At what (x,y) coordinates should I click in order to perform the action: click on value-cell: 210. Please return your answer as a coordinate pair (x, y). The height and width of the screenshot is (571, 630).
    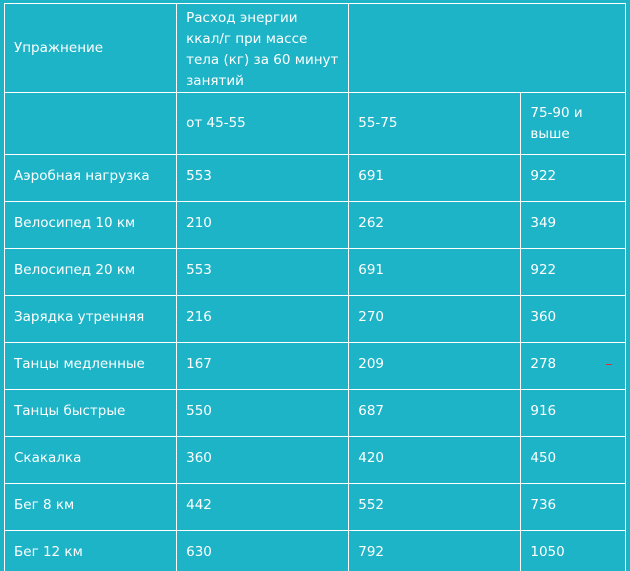
    Looking at the image, I should click on (263, 225).